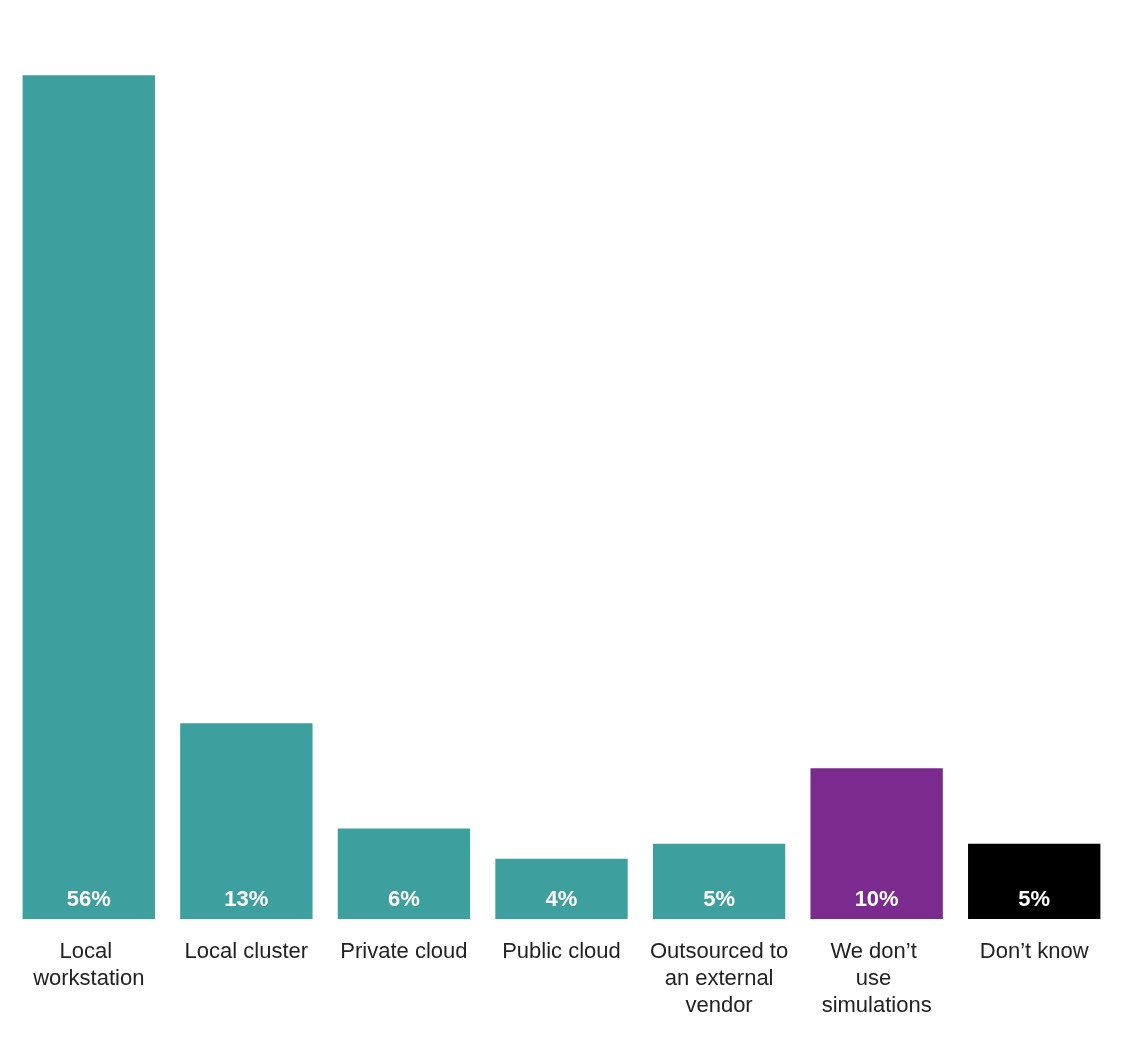 The width and height of the screenshot is (1123, 1039). Describe the element at coordinates (876, 977) in the screenshot. I see `x-tick-label: We don’t use simulations` at that location.